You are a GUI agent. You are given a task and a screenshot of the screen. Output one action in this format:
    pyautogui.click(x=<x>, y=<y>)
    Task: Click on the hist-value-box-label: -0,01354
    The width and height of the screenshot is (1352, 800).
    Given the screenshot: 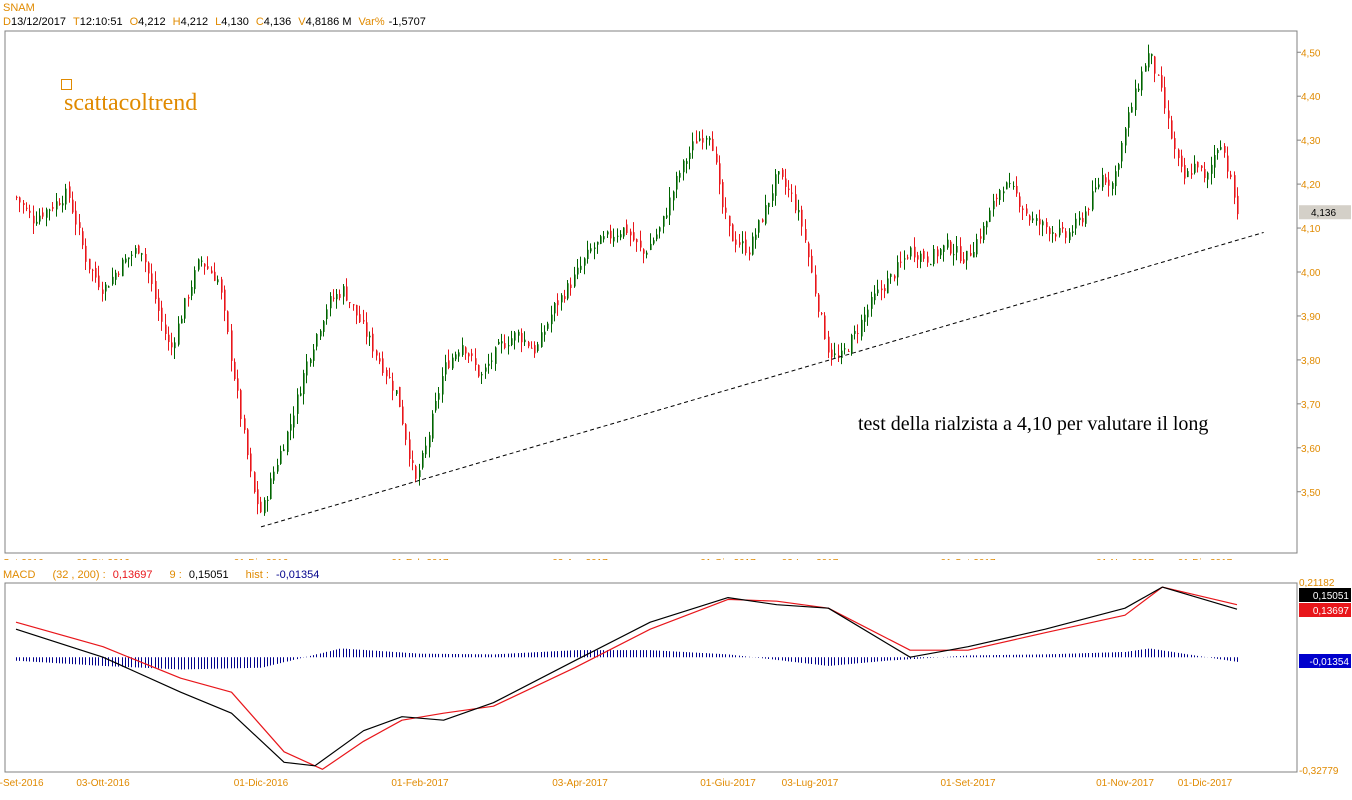 What is the action you would take?
    pyautogui.click(x=1330, y=662)
    